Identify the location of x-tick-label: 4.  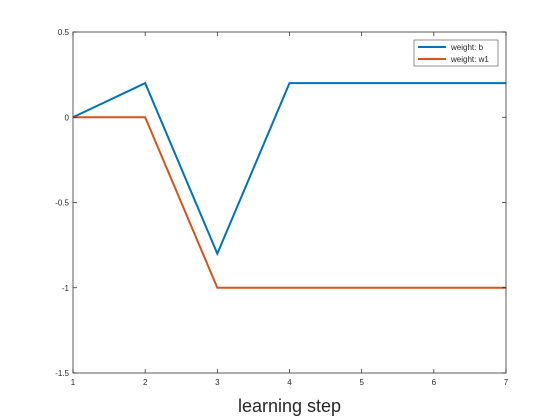
(289, 382).